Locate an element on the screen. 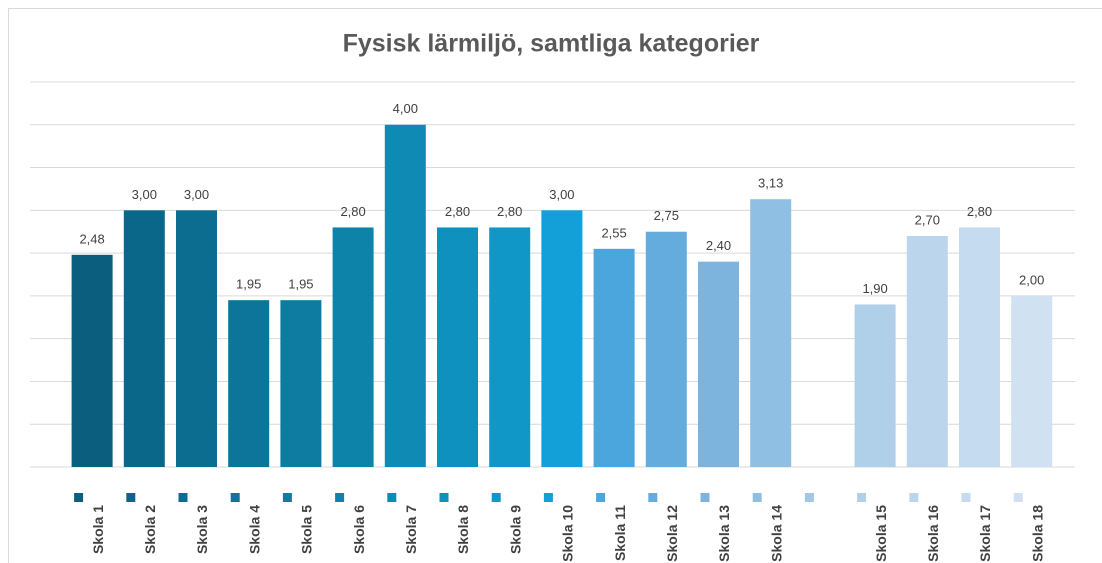  value-label: 2,48 is located at coordinates (91, 238).